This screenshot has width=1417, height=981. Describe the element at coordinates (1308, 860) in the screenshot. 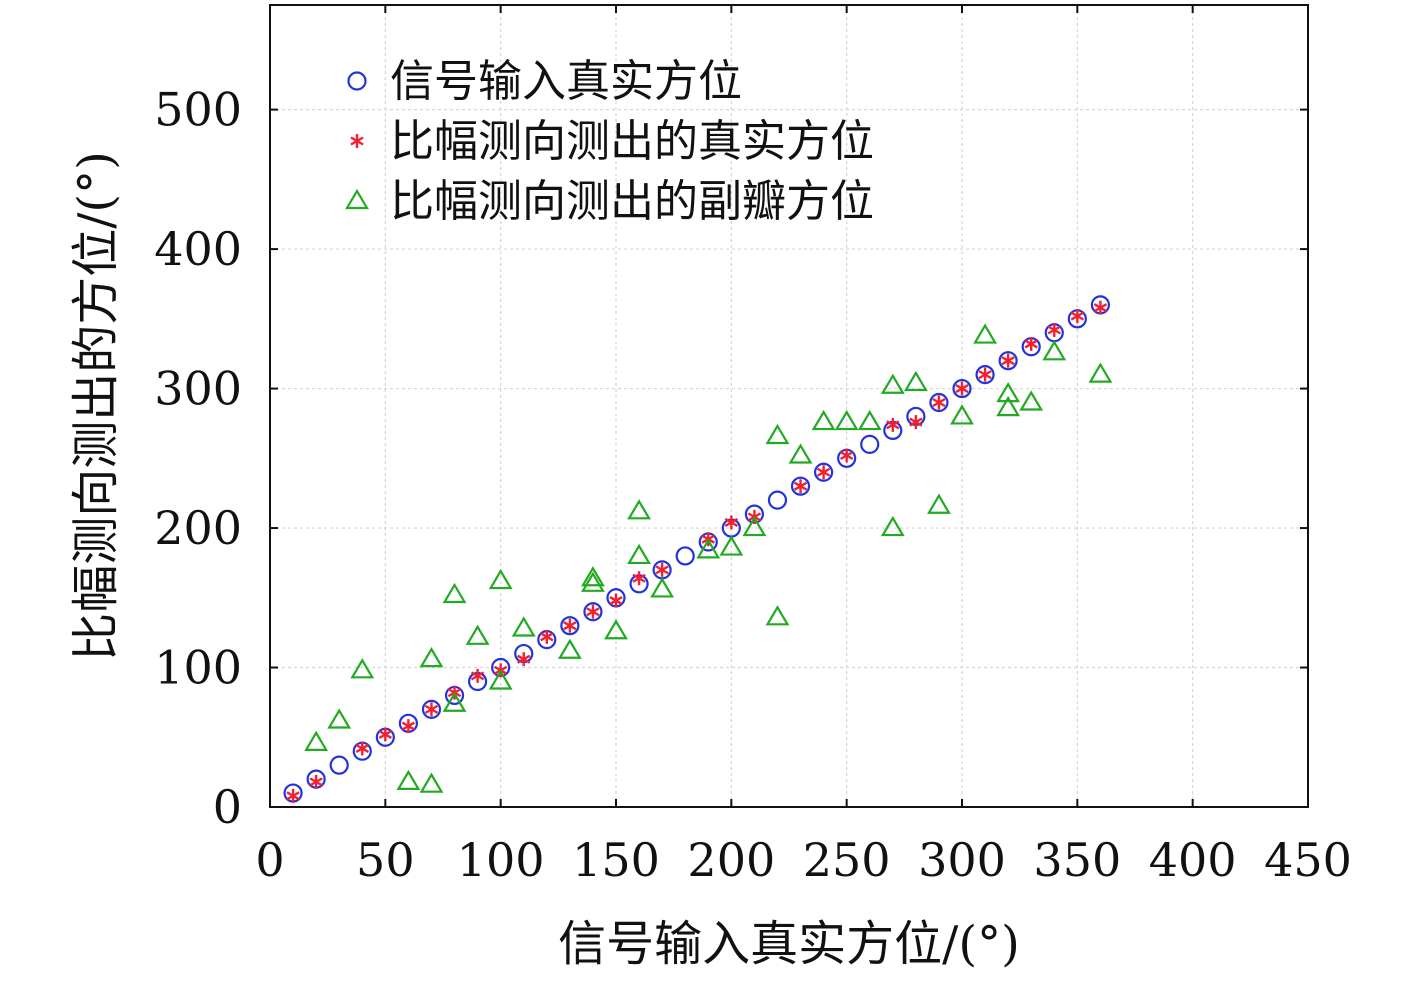

I see `x-tick-label: 450` at that location.